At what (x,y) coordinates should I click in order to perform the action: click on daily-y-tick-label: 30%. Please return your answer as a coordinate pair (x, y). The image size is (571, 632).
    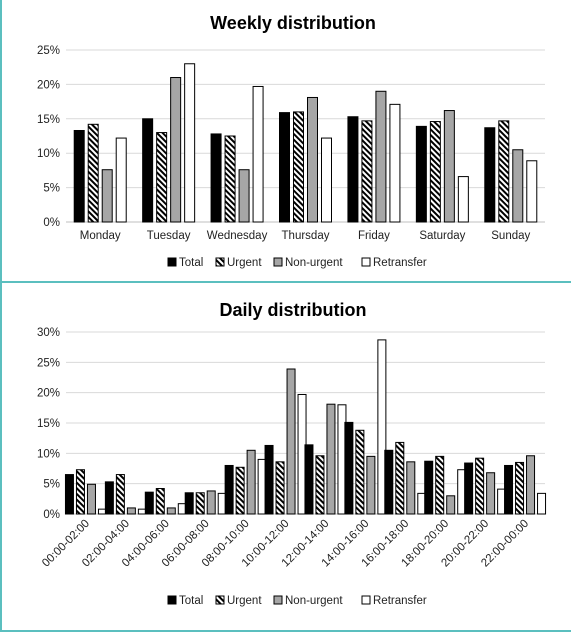
    Looking at the image, I should click on (48, 333).